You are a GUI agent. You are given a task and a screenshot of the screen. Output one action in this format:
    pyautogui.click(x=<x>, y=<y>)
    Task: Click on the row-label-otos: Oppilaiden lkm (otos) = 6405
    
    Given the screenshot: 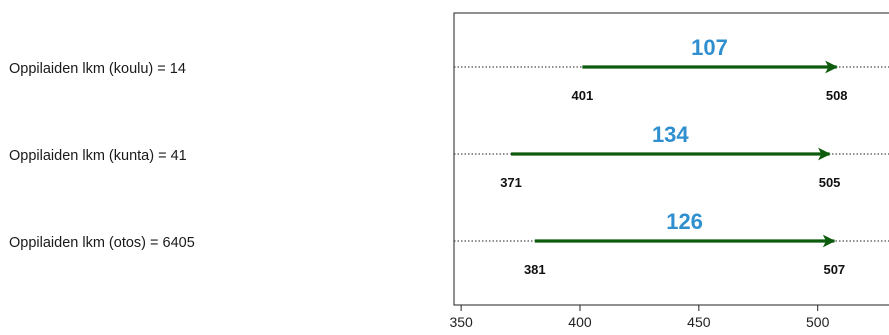 What is the action you would take?
    pyautogui.click(x=102, y=243)
    